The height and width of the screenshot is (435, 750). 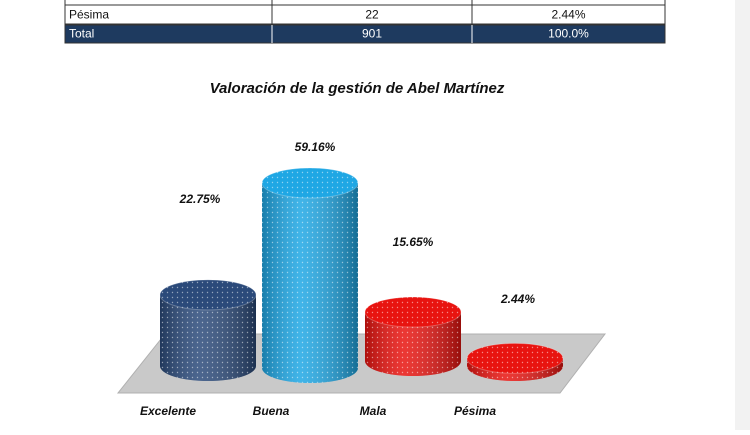 What do you see at coordinates (373, 411) in the screenshot?
I see `x-tick-label: Mala` at bounding box center [373, 411].